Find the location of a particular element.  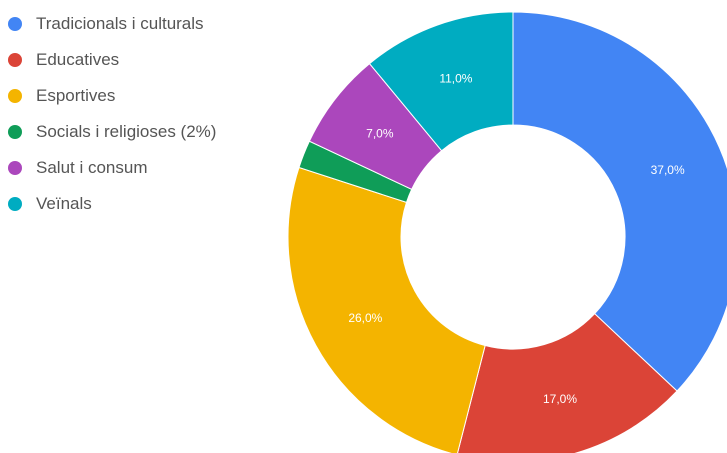

legend-item-salut: Salut i consum is located at coordinates (111, 168).